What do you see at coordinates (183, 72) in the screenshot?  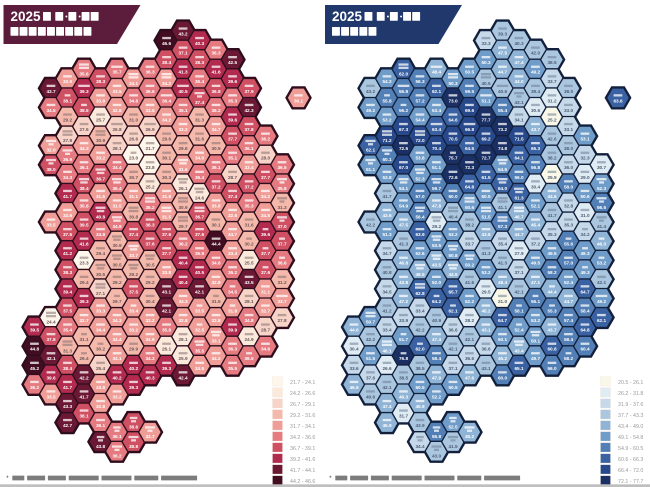 I see `svg-text: 41.3` at bounding box center [183, 72].